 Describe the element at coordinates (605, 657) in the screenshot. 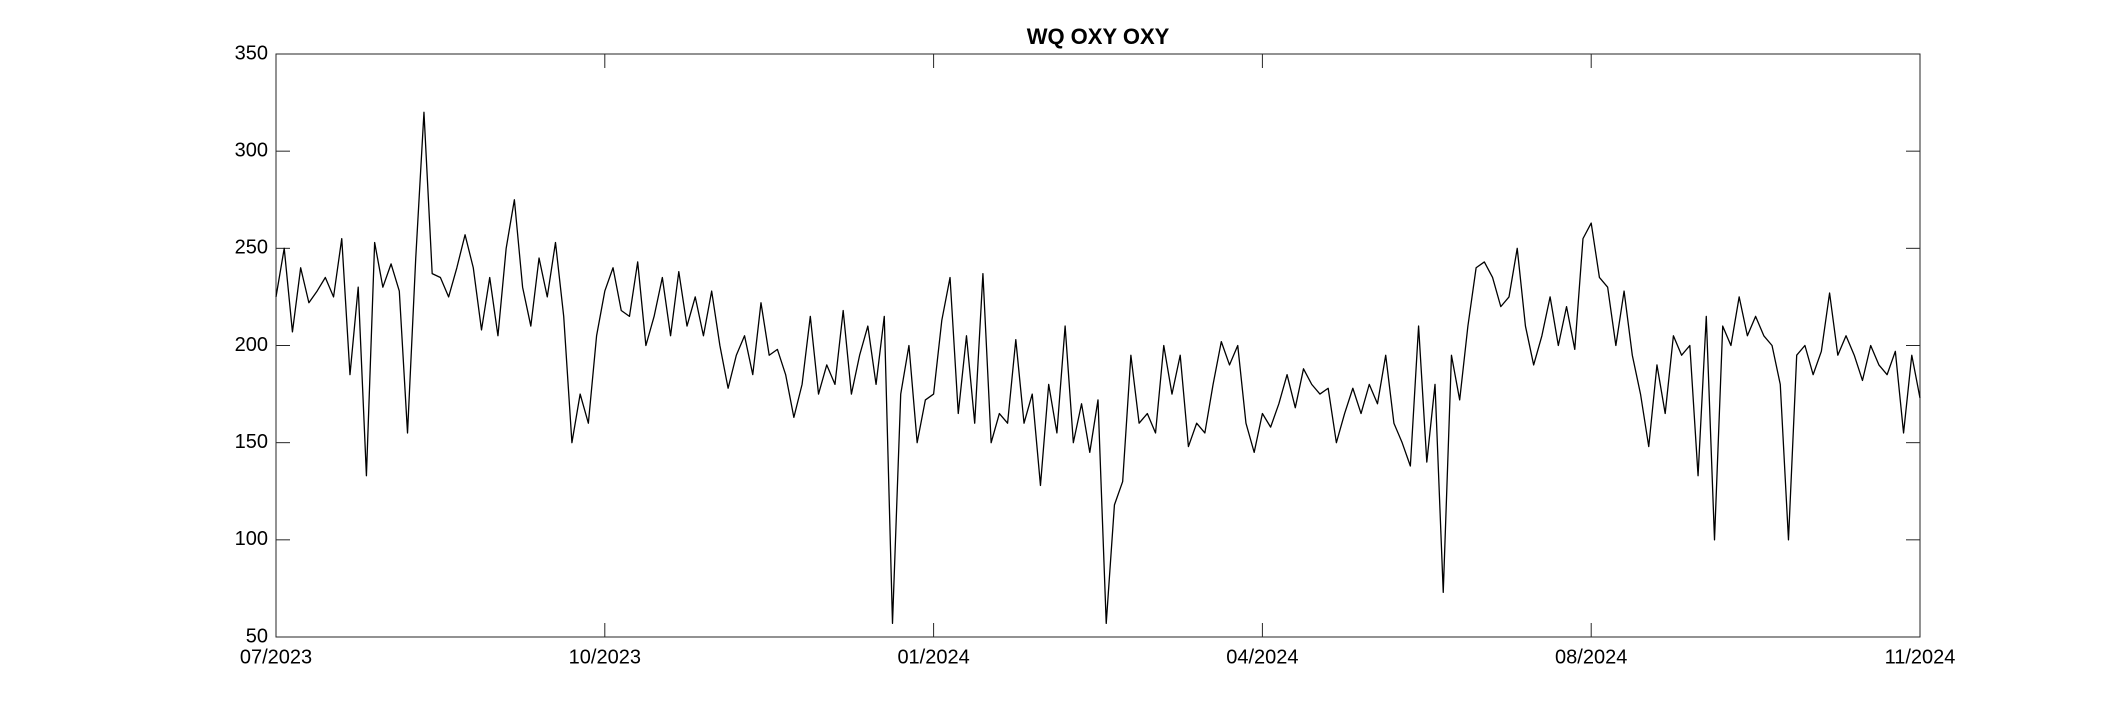

I see `x-tick-label: 10/2023` at that location.